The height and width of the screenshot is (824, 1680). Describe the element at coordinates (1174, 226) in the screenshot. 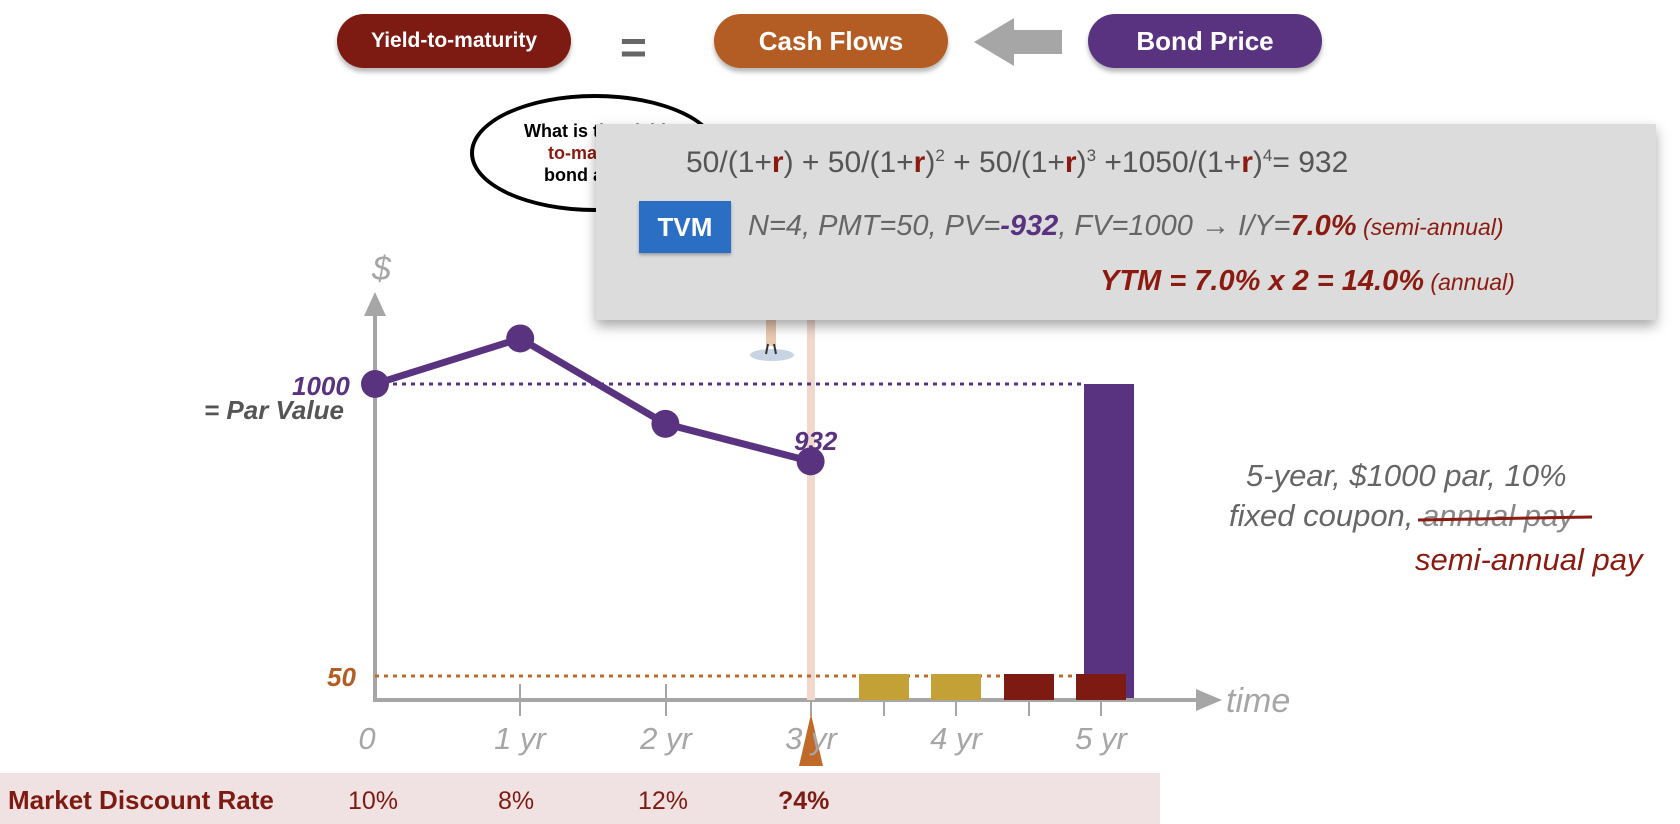

I see `tvm-mid: , FV=1000 → I/Y=` at that location.